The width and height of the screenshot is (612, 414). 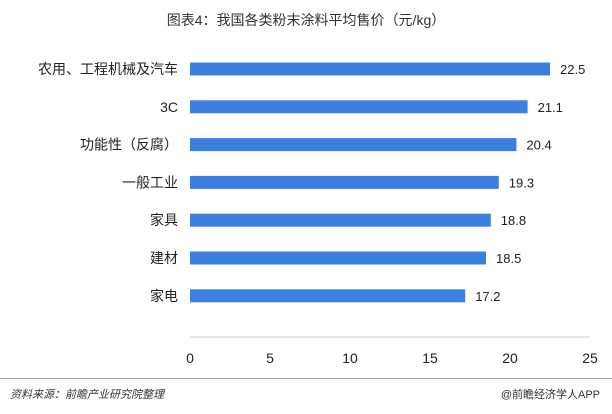 What do you see at coordinates (513, 220) in the screenshot?
I see `data-label: 18.8` at bounding box center [513, 220].